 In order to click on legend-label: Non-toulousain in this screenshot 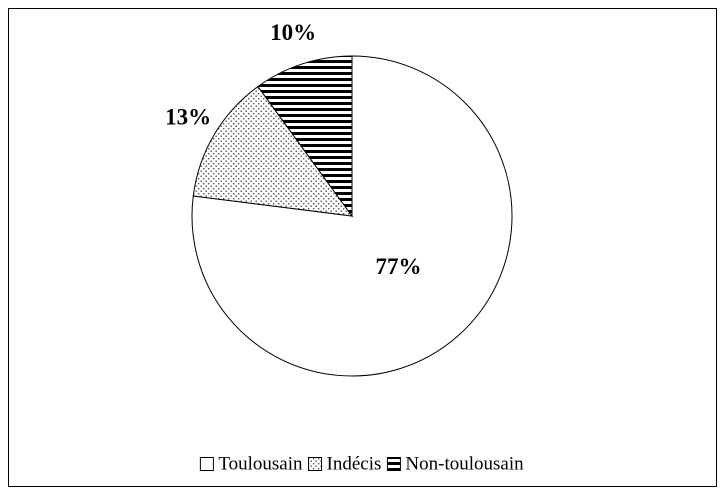, I will do `click(464, 463)`.